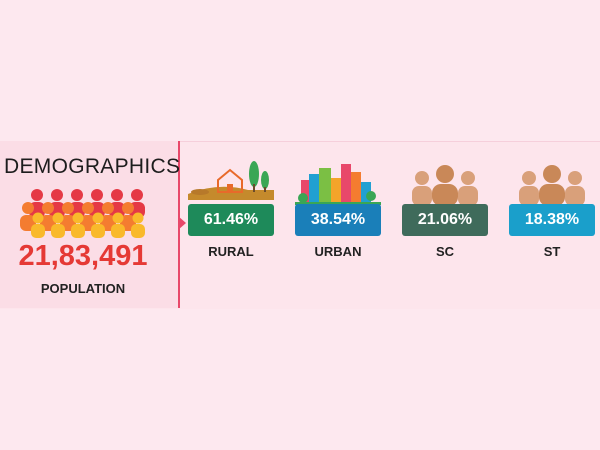  Describe the element at coordinates (552, 251) in the screenshot. I see `st-label: ST` at that location.